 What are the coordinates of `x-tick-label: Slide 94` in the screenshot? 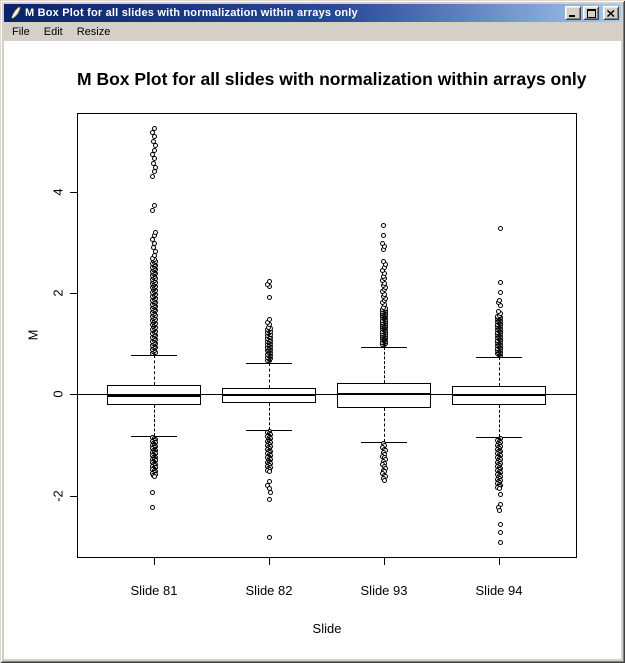 It's located at (499, 590).